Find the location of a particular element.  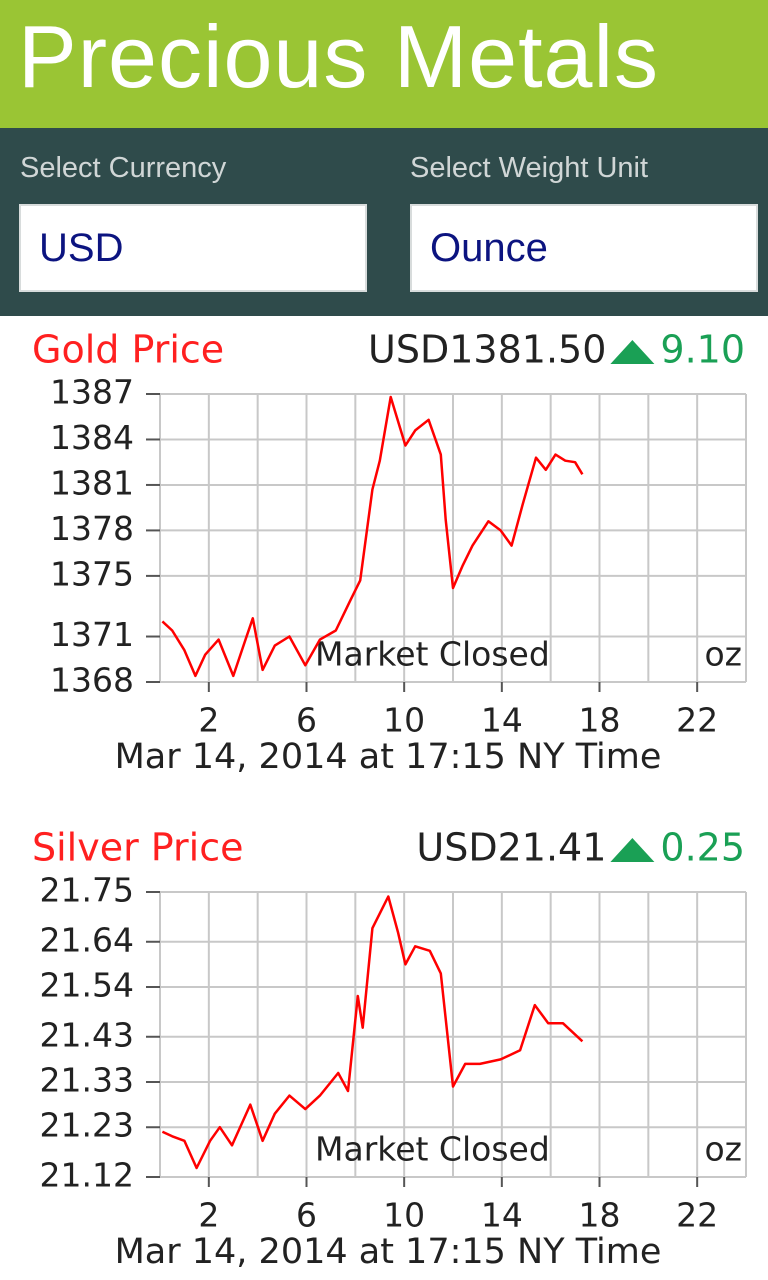

price: USD21.41 is located at coordinates (511, 848).